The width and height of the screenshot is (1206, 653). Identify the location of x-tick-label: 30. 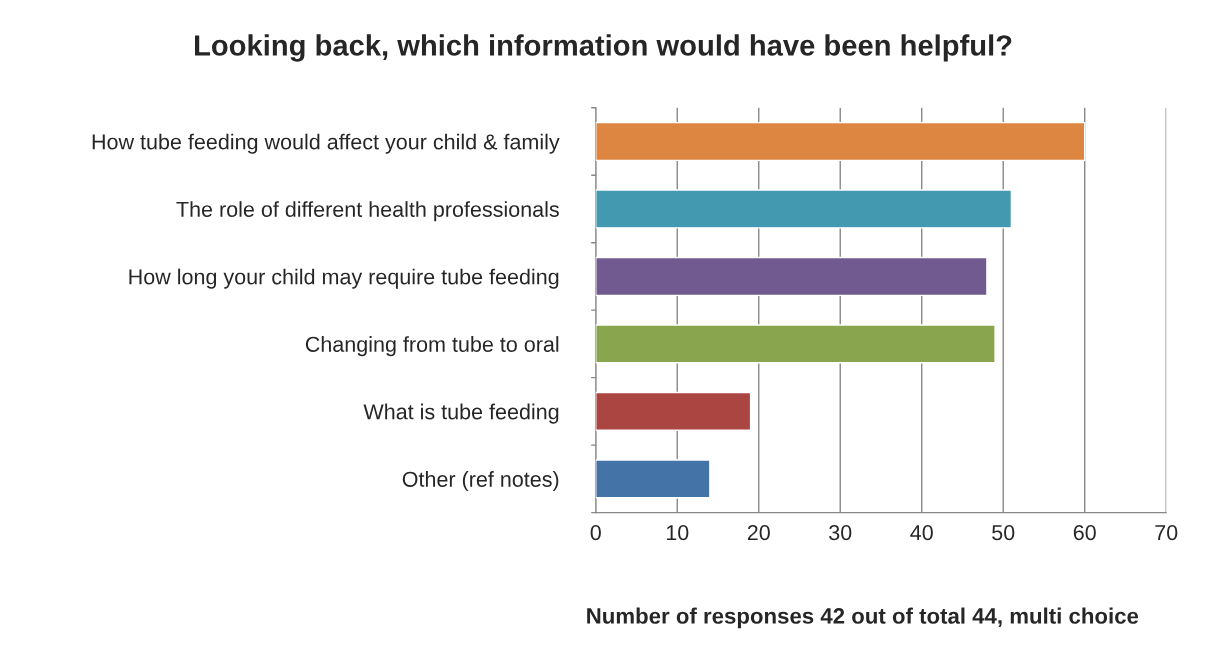
(840, 532).